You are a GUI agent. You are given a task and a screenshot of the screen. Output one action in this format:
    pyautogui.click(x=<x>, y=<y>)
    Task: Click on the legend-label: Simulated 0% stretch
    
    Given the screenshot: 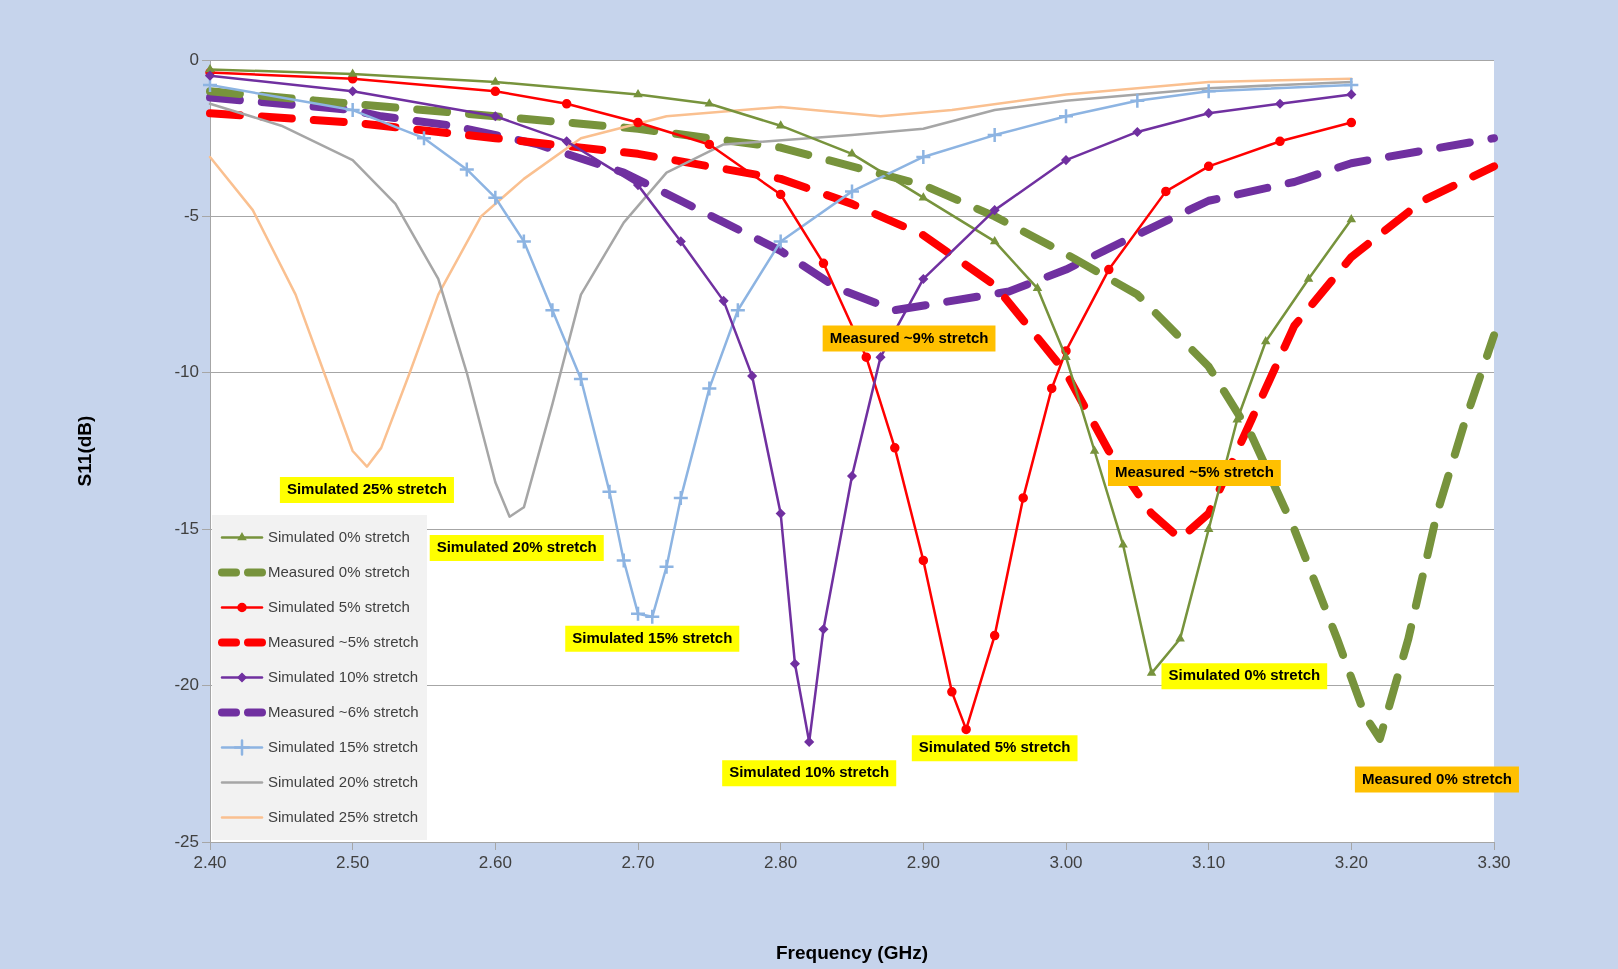 What is the action you would take?
    pyautogui.click(x=339, y=536)
    